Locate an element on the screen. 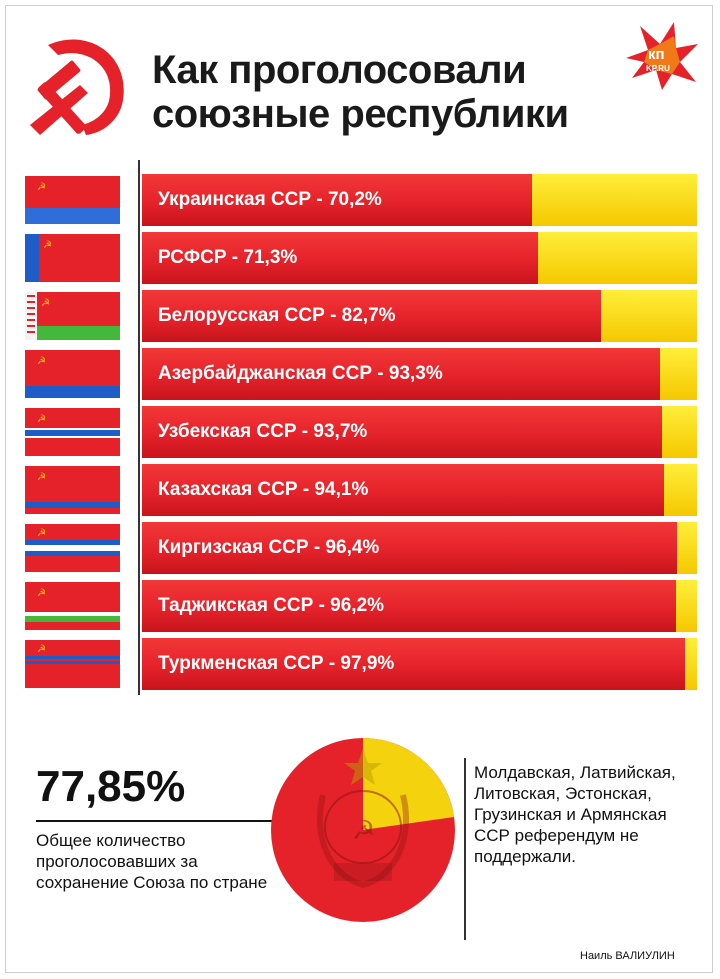 The image size is (720, 979). bar-label: Белорусская ССР - 82,7% is located at coordinates (277, 315).